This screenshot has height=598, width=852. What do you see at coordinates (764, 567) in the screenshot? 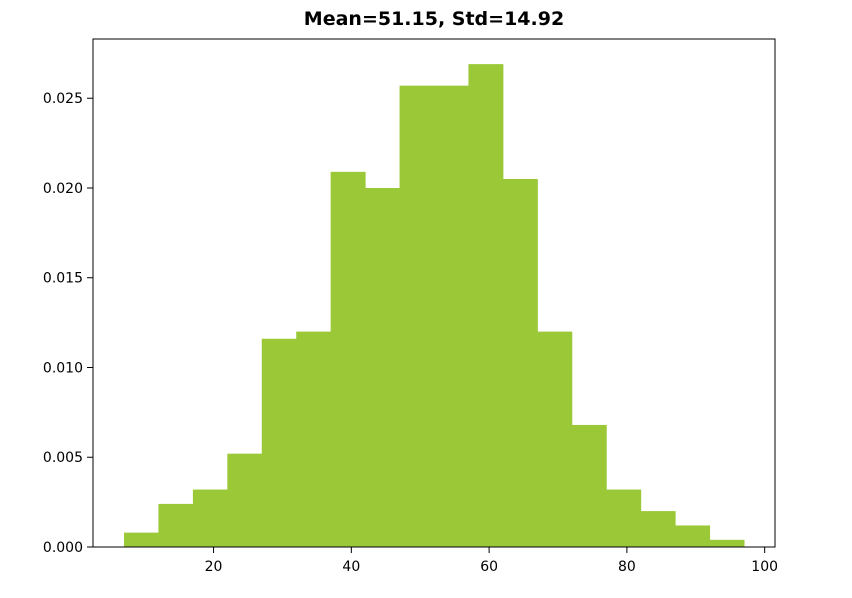
I see `x-tick-label: 100` at bounding box center [764, 567].